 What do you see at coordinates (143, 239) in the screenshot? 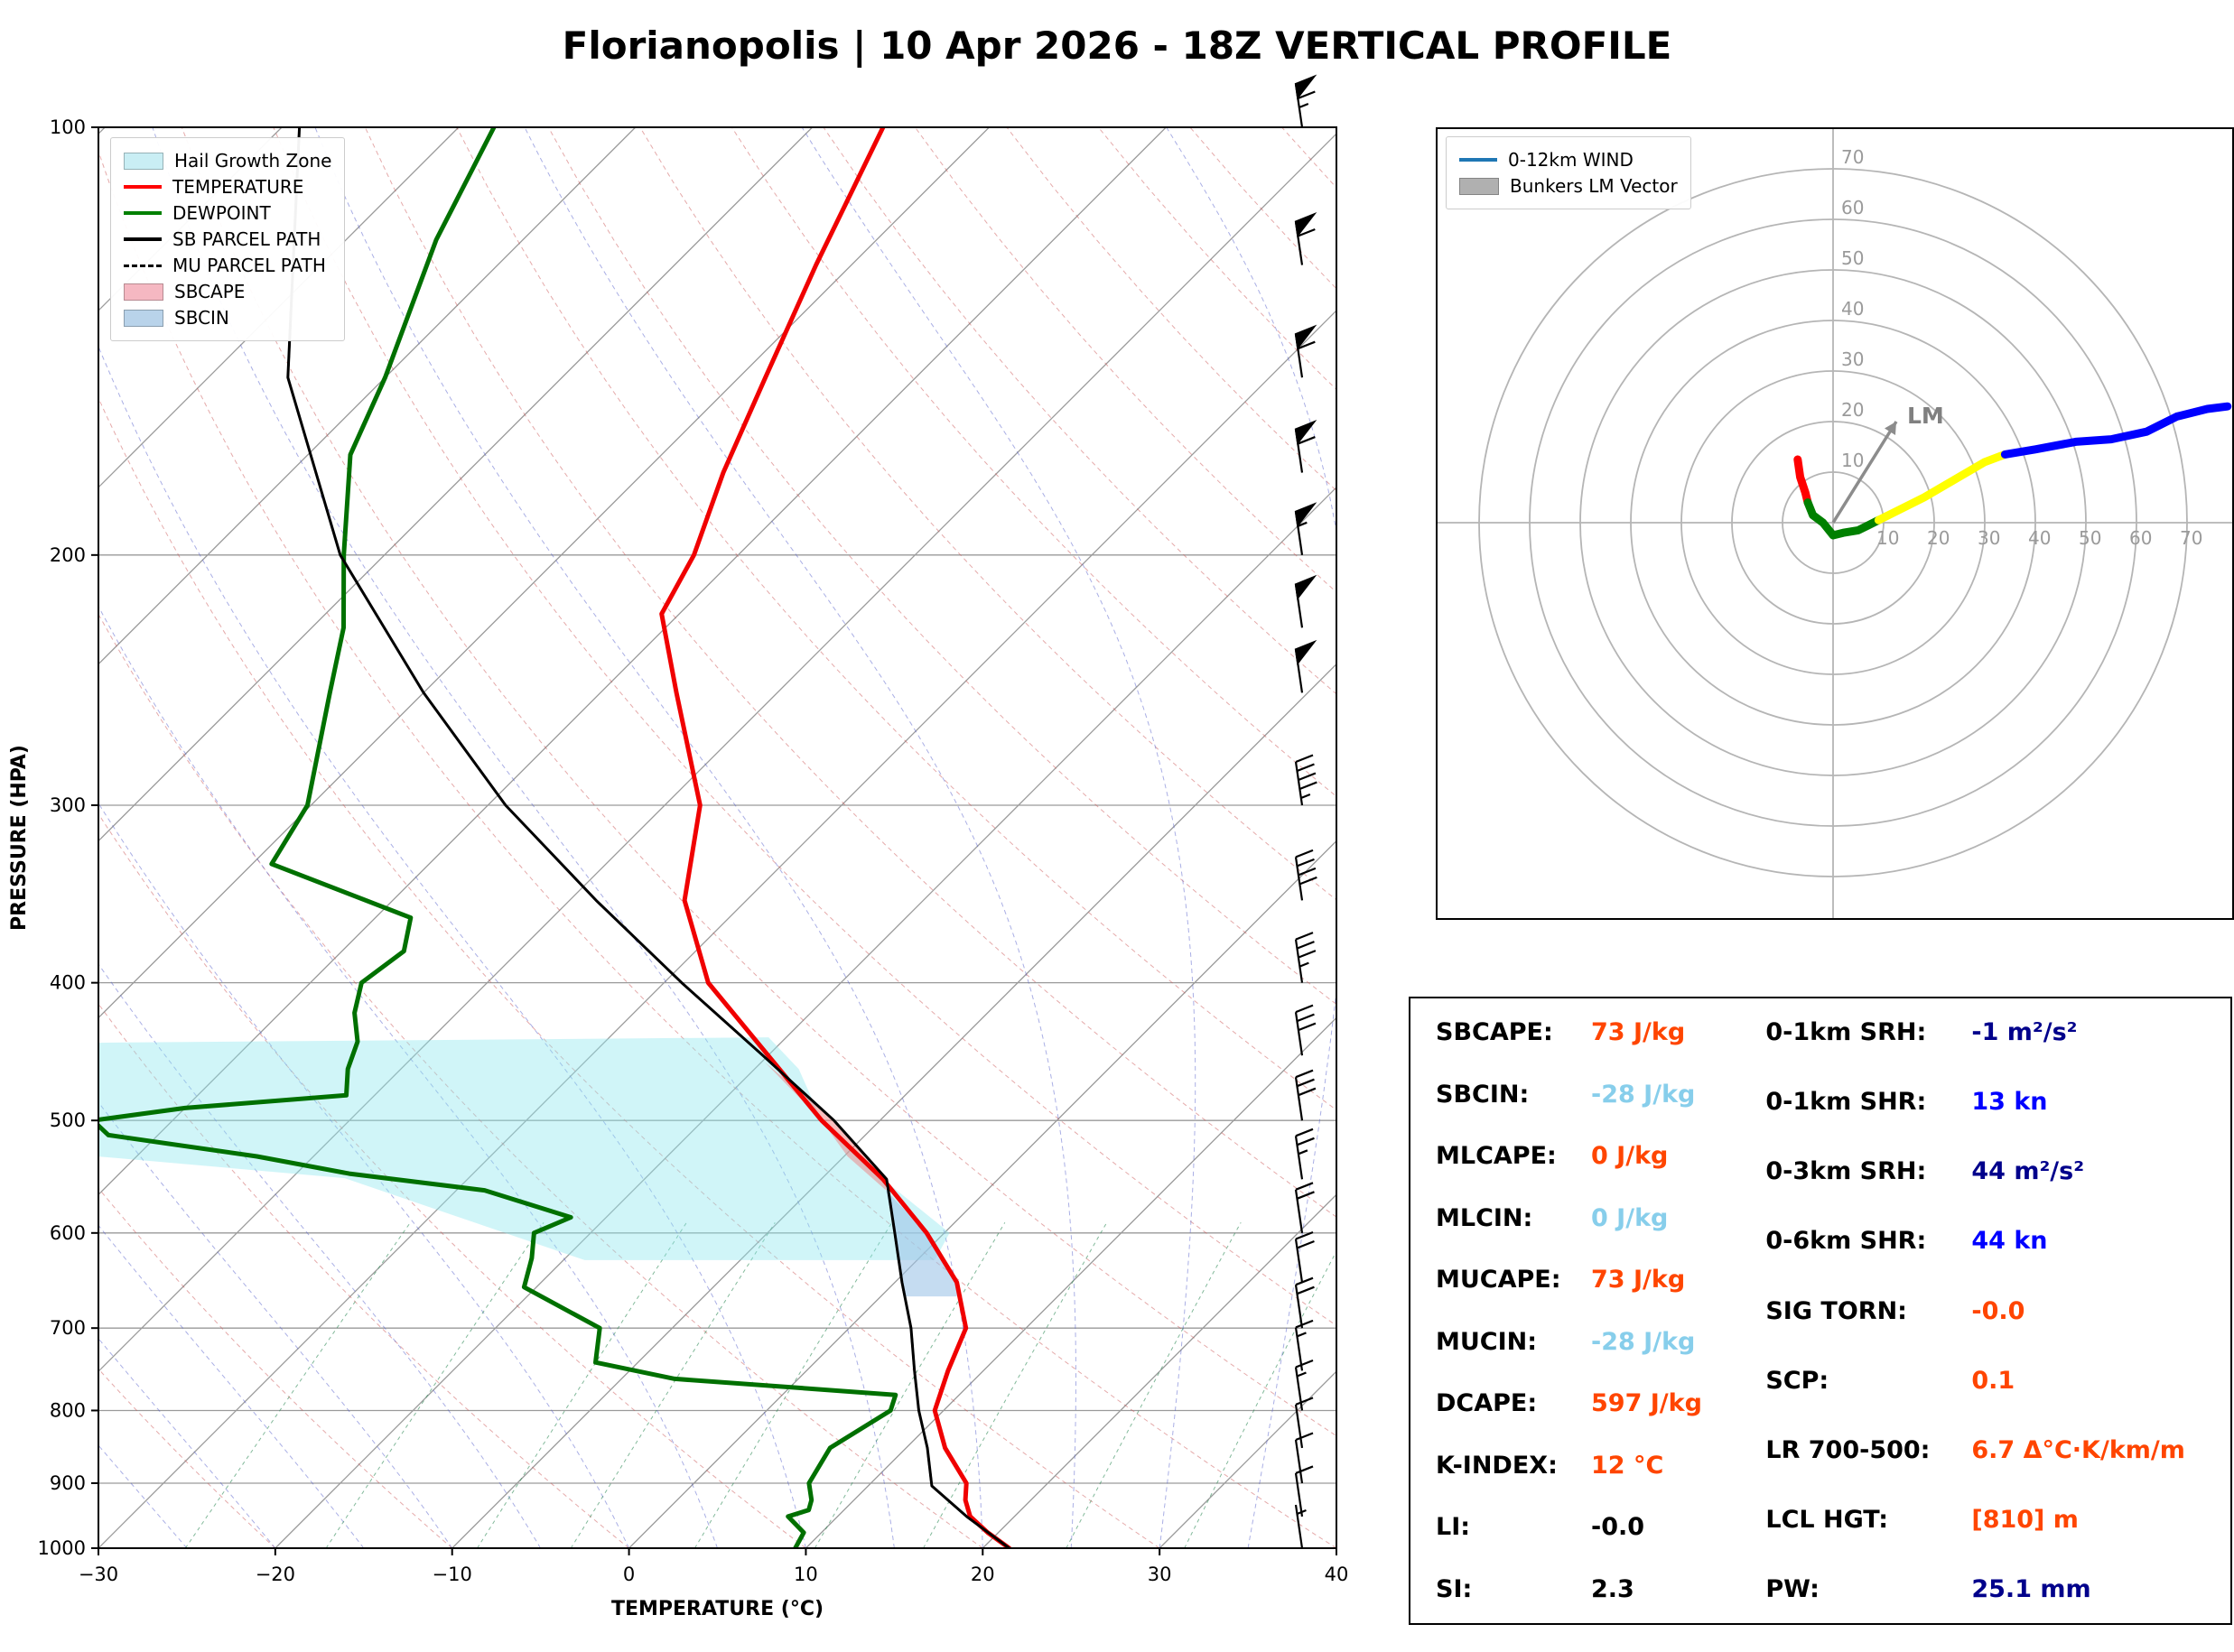
I see `legend-swatch-sb-parcel-path` at bounding box center [143, 239].